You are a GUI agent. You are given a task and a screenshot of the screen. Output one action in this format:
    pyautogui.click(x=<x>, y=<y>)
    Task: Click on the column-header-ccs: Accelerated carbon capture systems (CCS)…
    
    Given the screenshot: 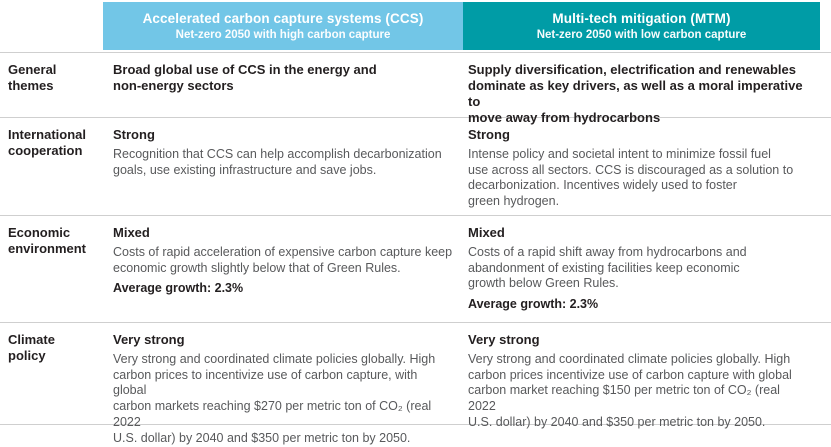 What is the action you would take?
    pyautogui.click(x=283, y=26)
    